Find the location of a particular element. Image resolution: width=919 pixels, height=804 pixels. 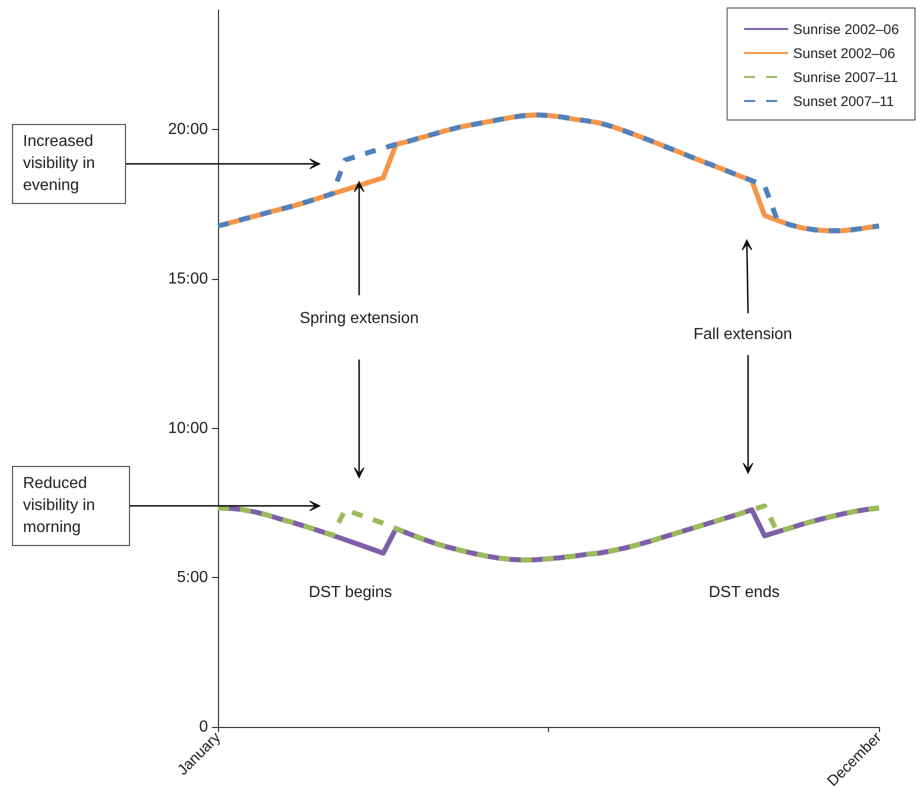

text: Reduced visibility in morning is located at coordinates (71, 506).